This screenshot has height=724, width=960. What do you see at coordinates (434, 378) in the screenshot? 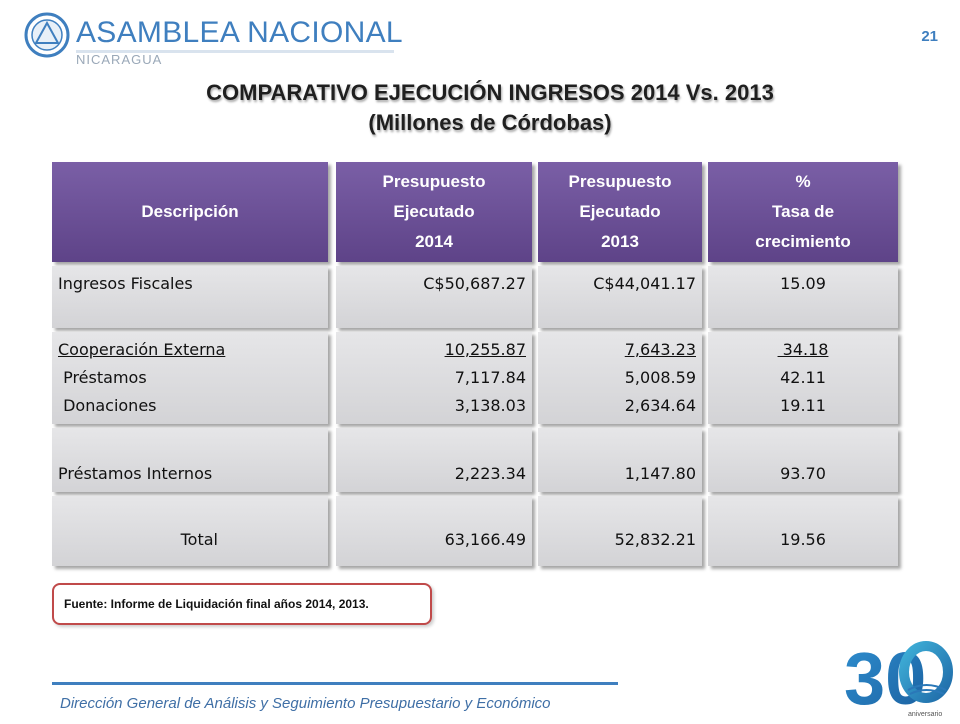
I see `table-row-cooperacion-2014: 10,255.87 7,117.84 3,138.03` at bounding box center [434, 378].